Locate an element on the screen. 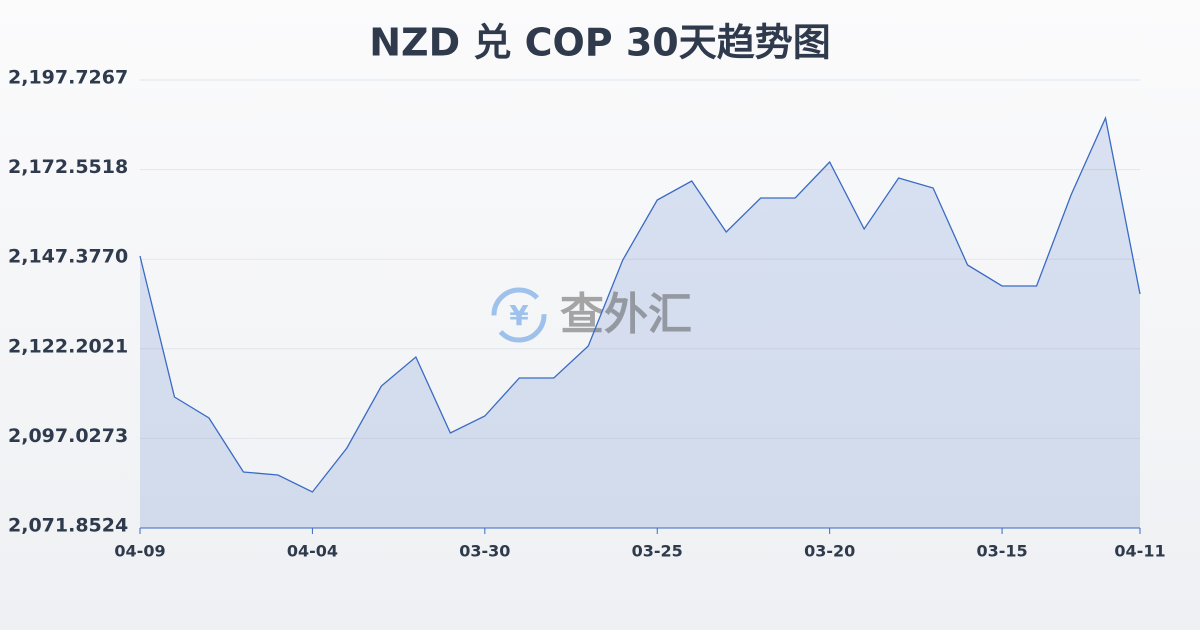 The width and height of the screenshot is (1200, 630). watermark-text: 查外汇 is located at coordinates (626, 314).